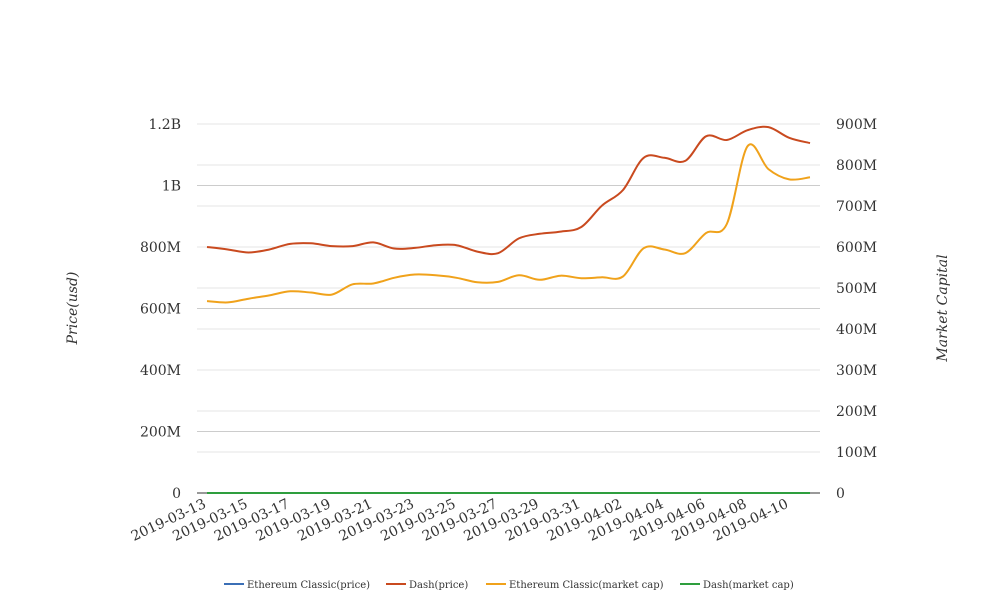  I want to click on y-right-tick-label: 300M, so click(856, 371).